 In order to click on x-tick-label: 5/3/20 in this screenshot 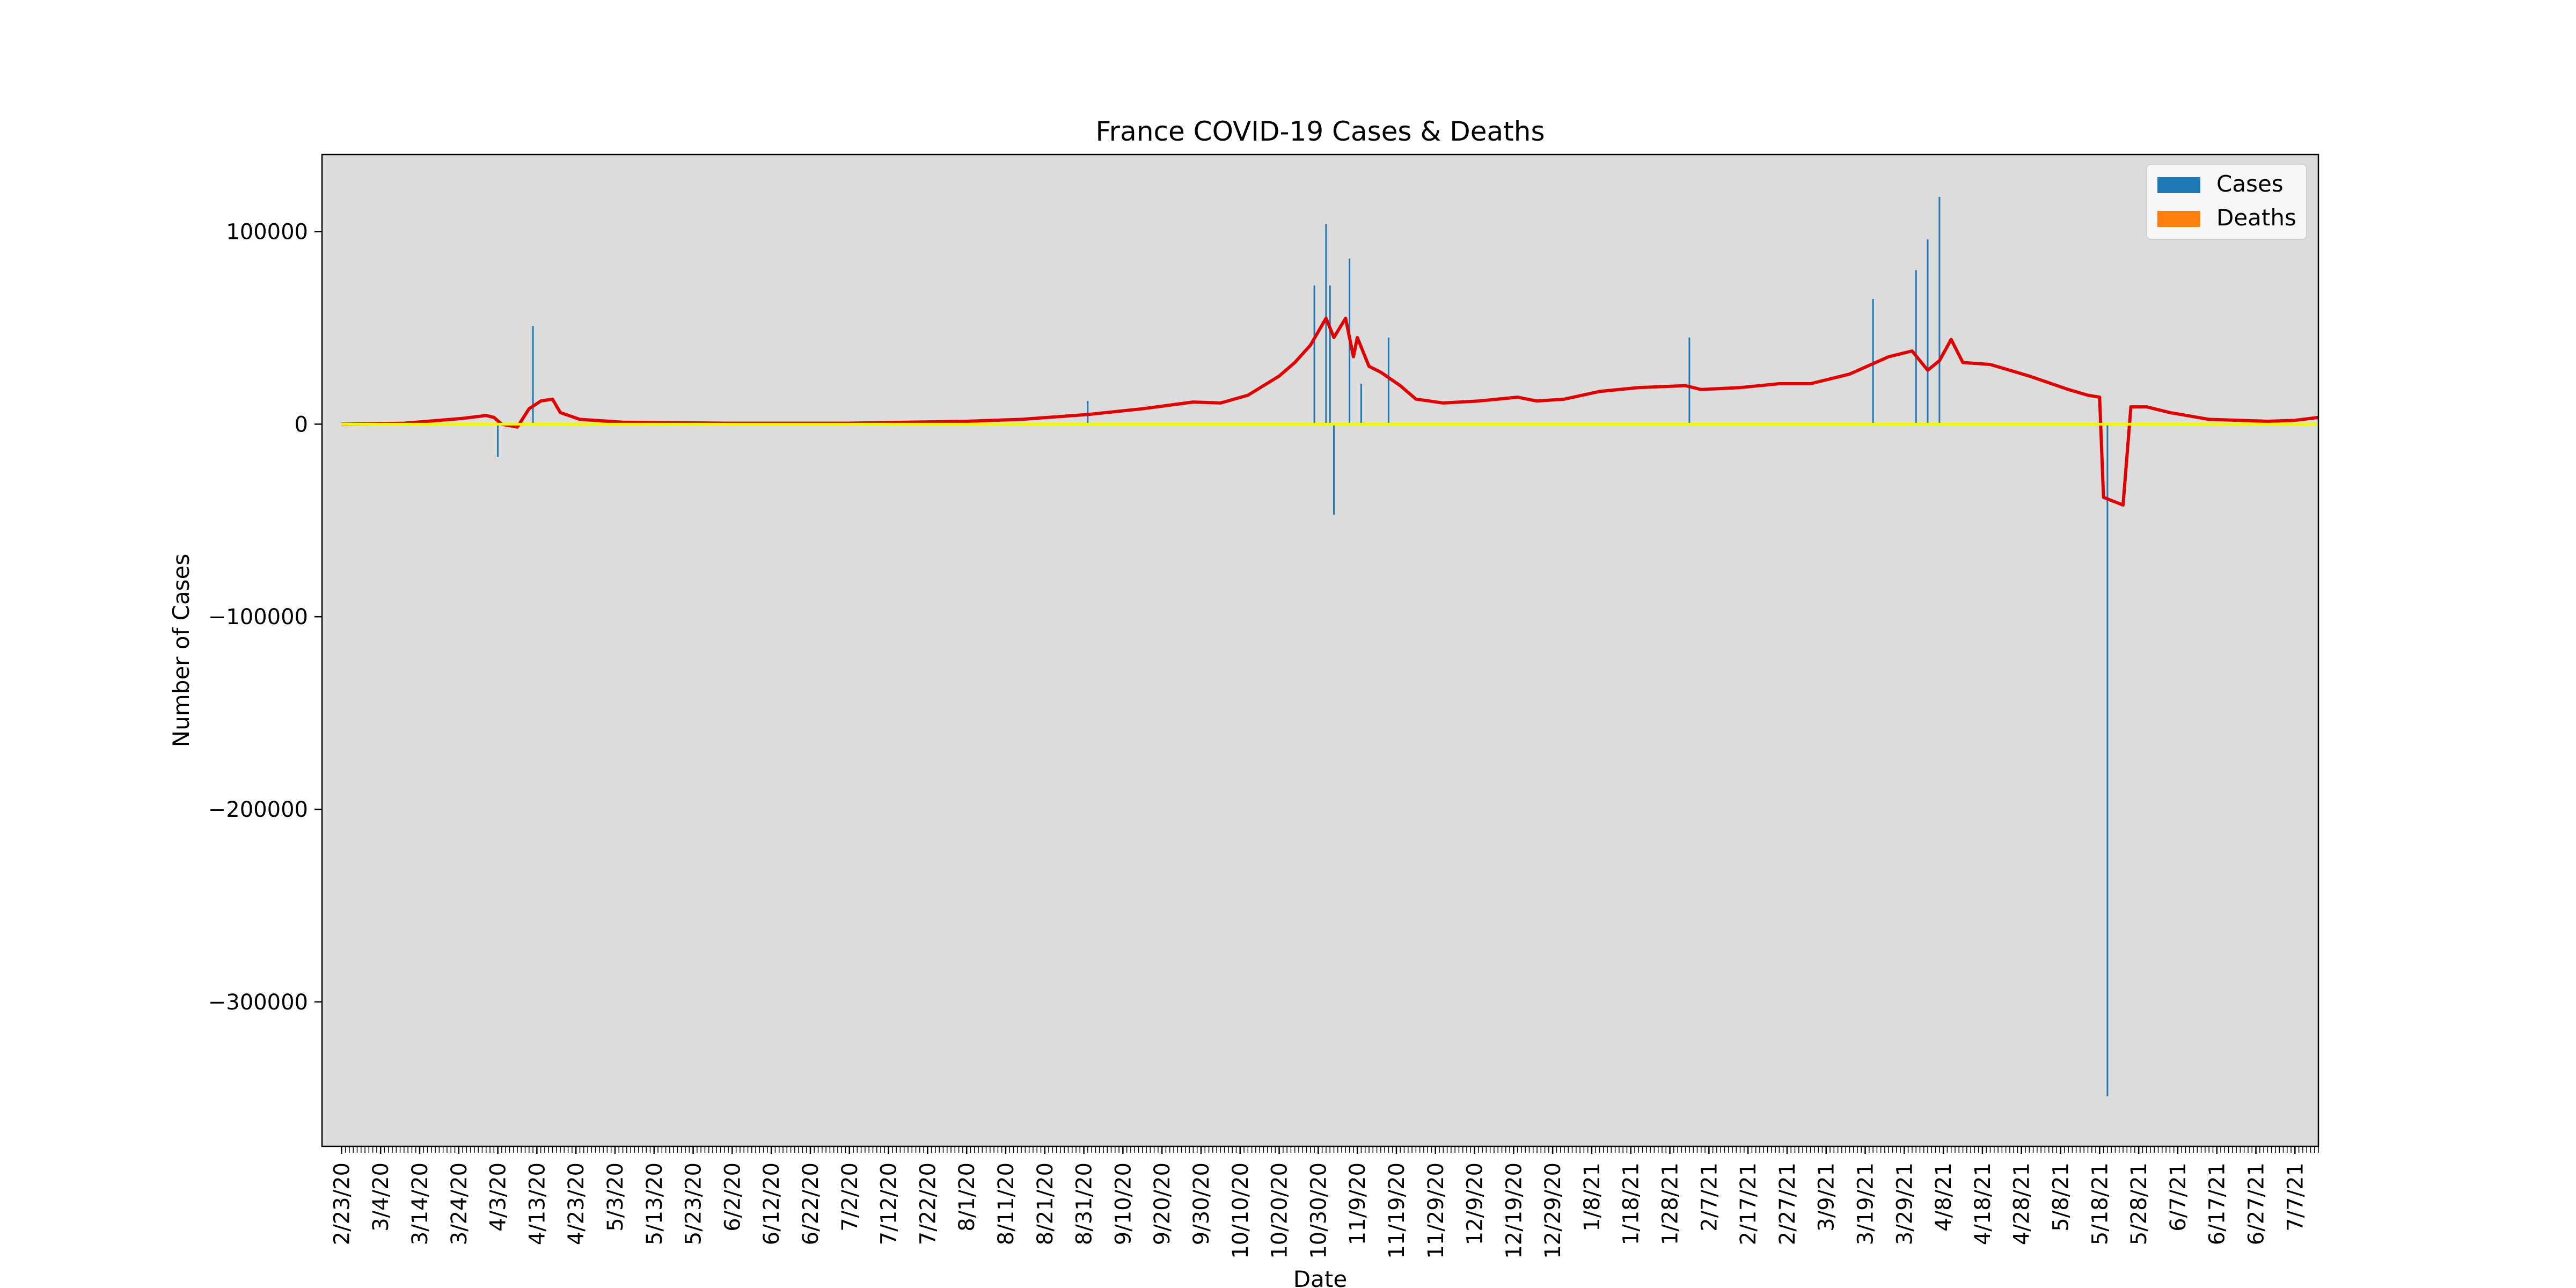, I will do `click(615, 1197)`.